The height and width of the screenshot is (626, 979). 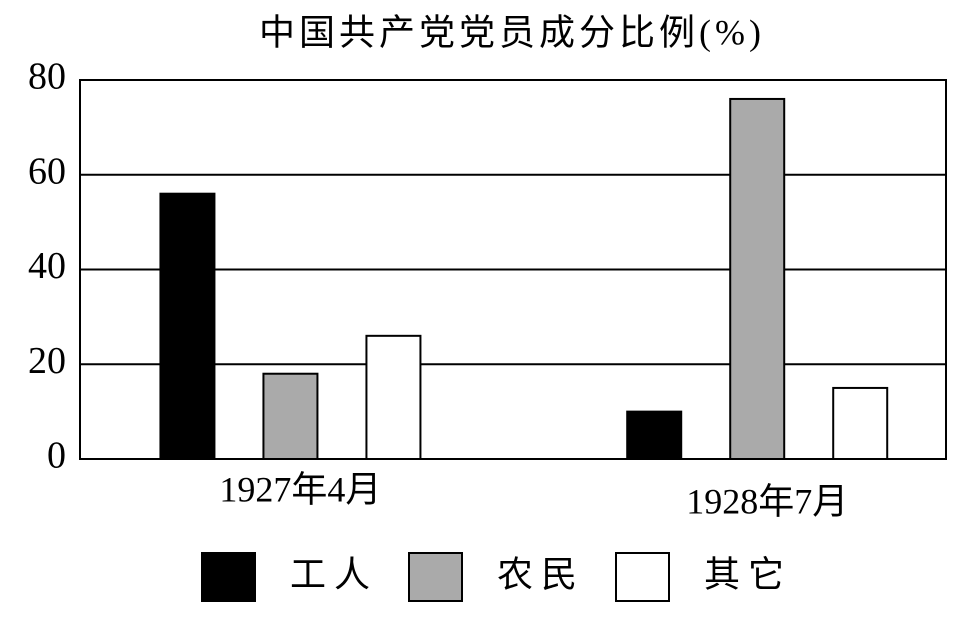 What do you see at coordinates (748, 574) in the screenshot?
I see `legend-label: 其它` at bounding box center [748, 574].